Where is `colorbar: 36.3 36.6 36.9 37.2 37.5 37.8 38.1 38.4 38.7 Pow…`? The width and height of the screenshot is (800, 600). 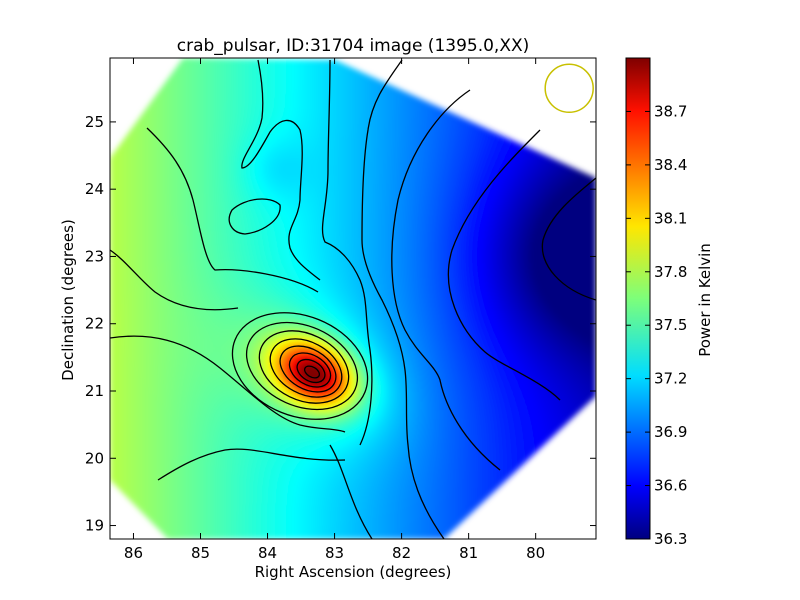 colorbar: 36.3 36.6 36.9 37.2 37.5 37.8 38.1 38.4 38.7 Pow… is located at coordinates (669, 302).